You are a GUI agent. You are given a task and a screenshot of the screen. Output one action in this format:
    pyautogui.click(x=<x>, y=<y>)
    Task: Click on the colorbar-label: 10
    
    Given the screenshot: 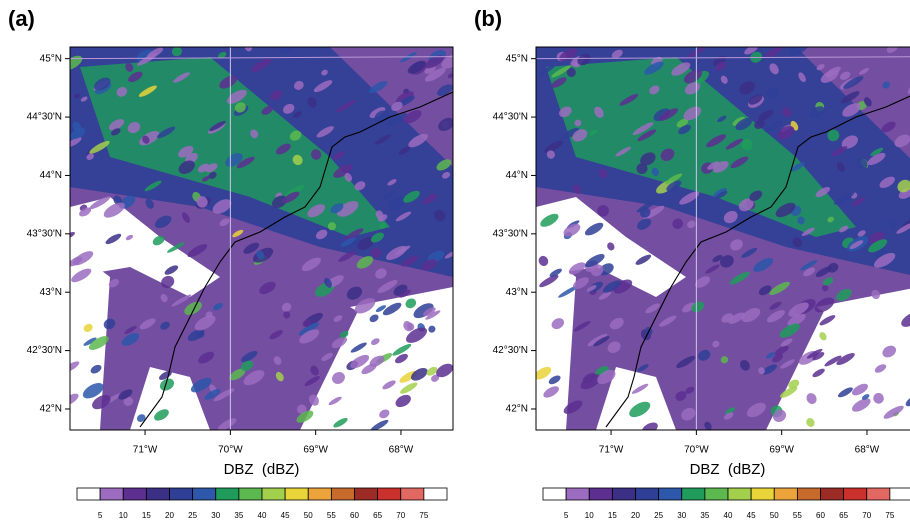 What is the action you would take?
    pyautogui.click(x=123, y=515)
    